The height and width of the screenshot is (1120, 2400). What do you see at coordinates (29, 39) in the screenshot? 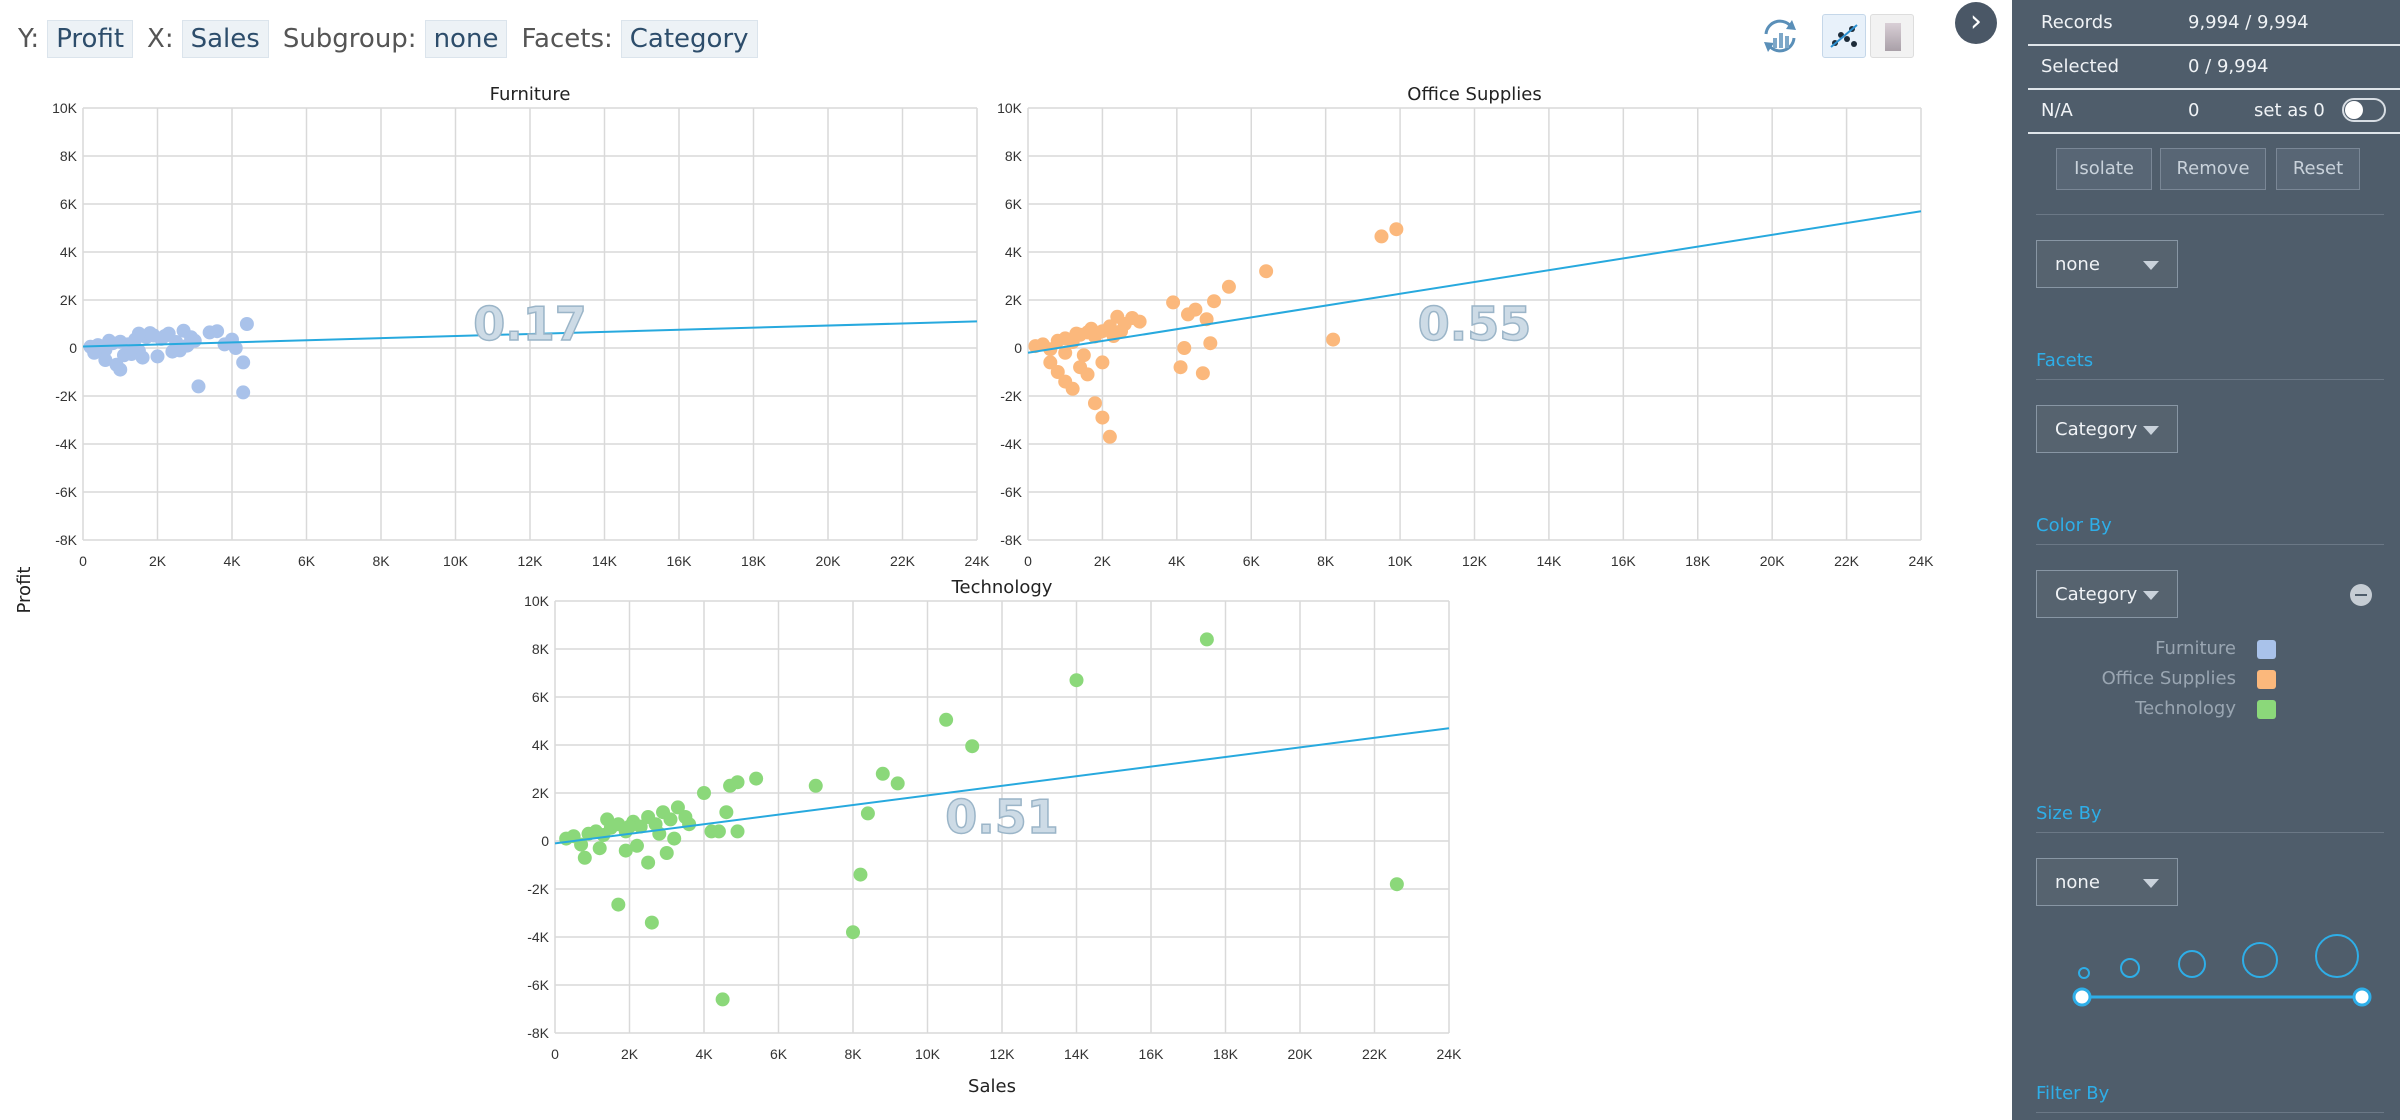
I see `y-axis-label: Y:` at bounding box center [29, 39].